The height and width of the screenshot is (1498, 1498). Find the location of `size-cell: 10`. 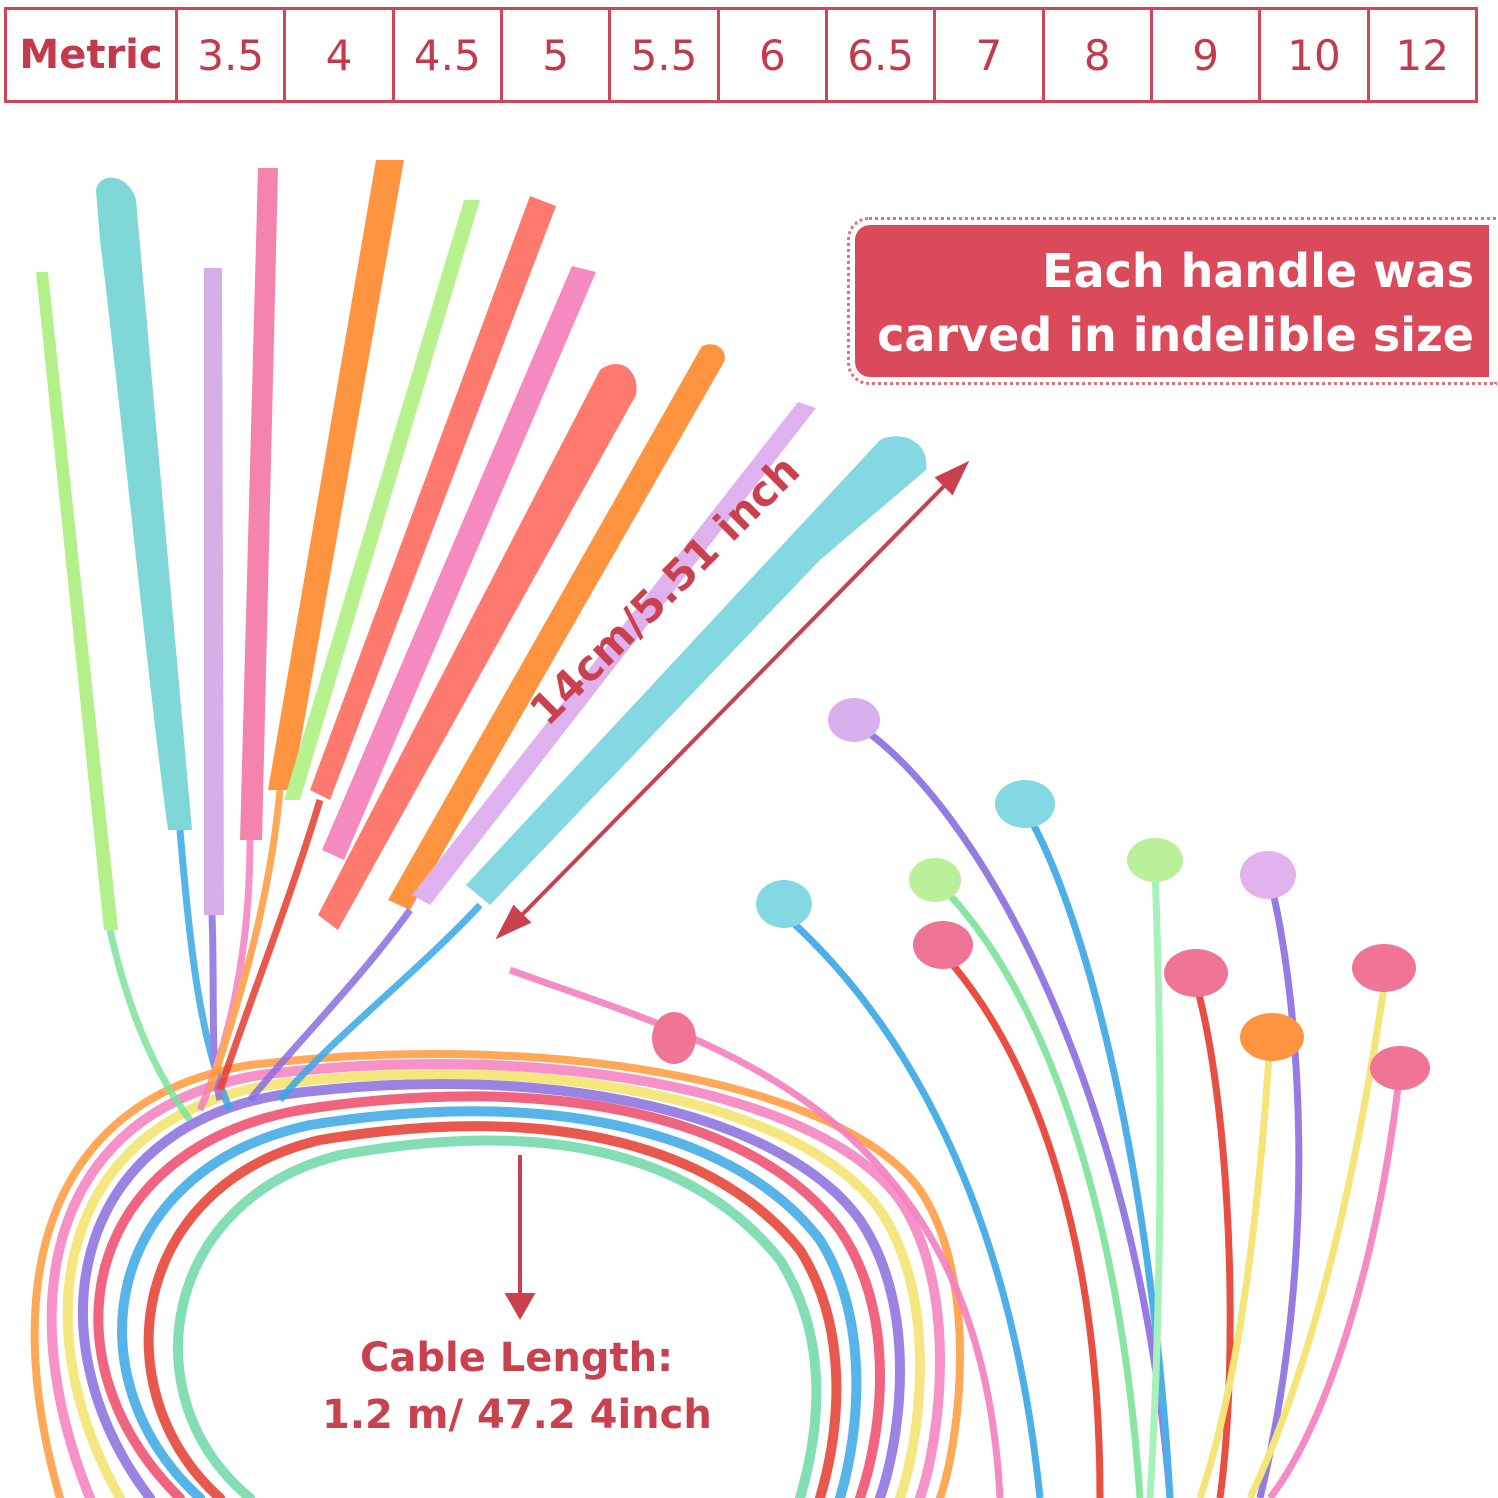

size-cell: 10 is located at coordinates (1312, 55).